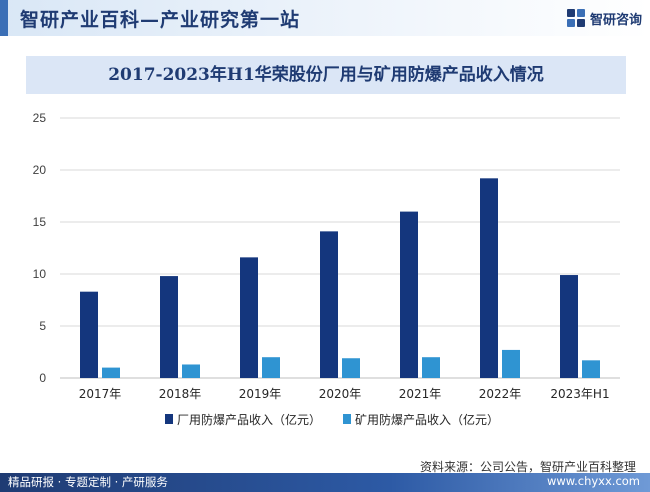  What do you see at coordinates (527, 467) in the screenshot?
I see `source-note: 资料来源：公司公告，智研产业百科整理` at bounding box center [527, 467].